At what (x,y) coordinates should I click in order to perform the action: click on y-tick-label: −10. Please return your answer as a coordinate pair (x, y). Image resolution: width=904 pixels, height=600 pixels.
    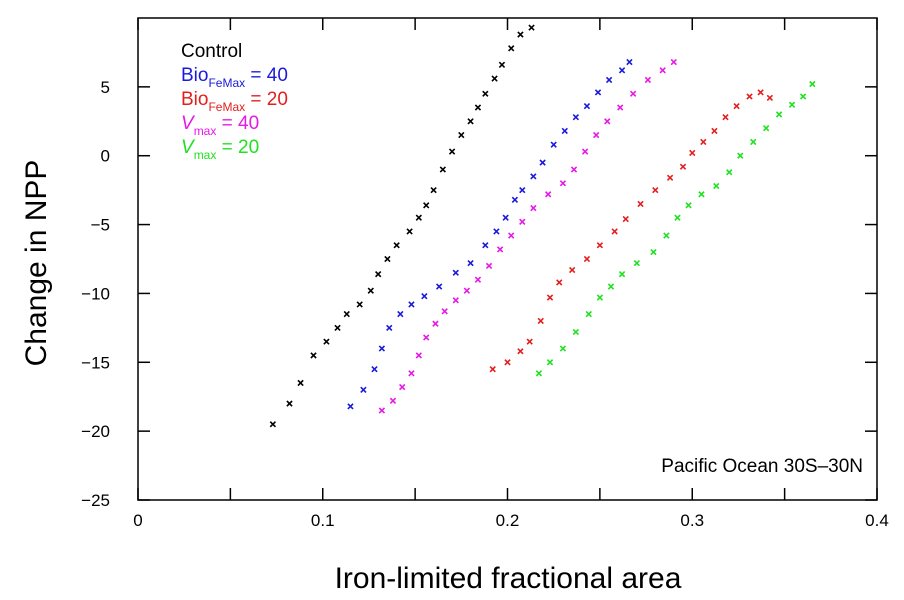
    Looking at the image, I should click on (95, 293).